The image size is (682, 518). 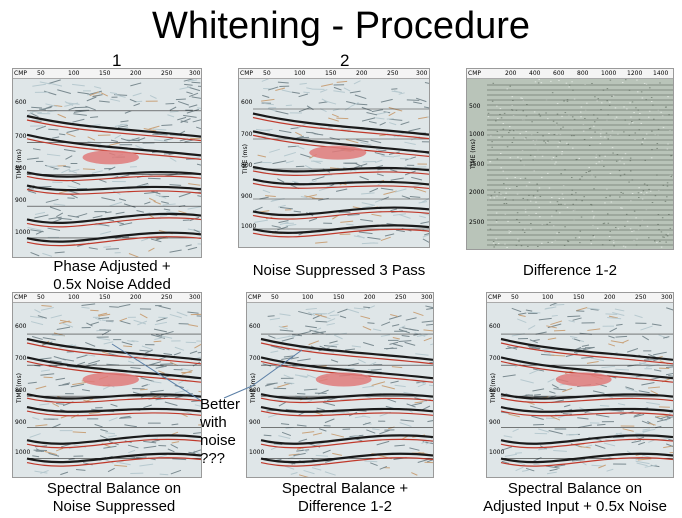 What do you see at coordinates (21, 168) in the screenshot?
I see `time-tick: 800` at bounding box center [21, 168].